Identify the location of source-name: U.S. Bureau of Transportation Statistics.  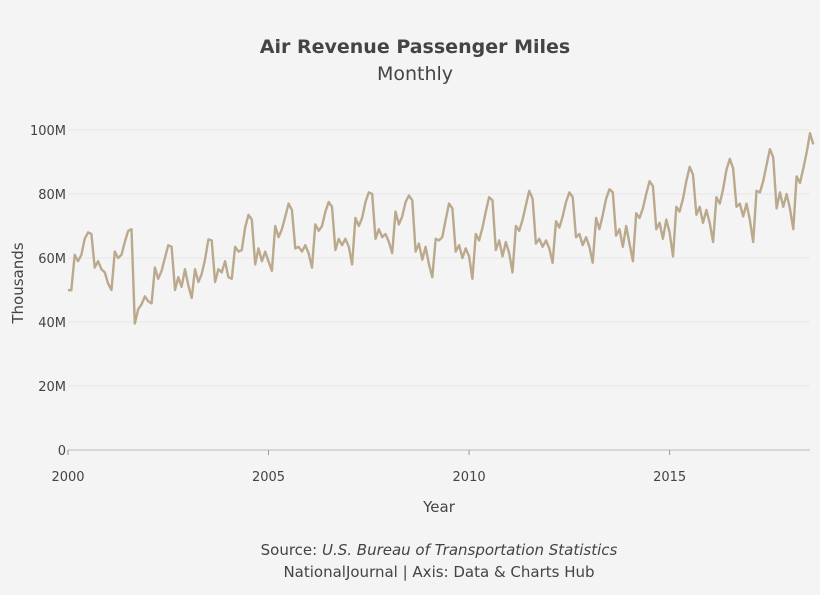
(469, 550).